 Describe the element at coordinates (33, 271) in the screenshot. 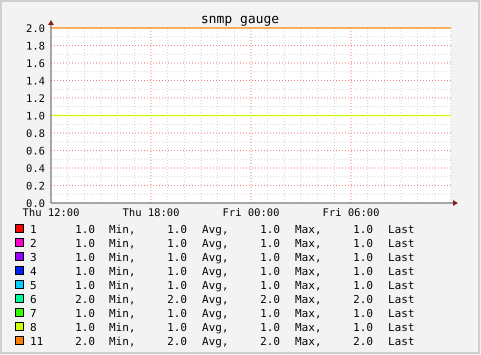

I see `legend-label: 4` at that location.